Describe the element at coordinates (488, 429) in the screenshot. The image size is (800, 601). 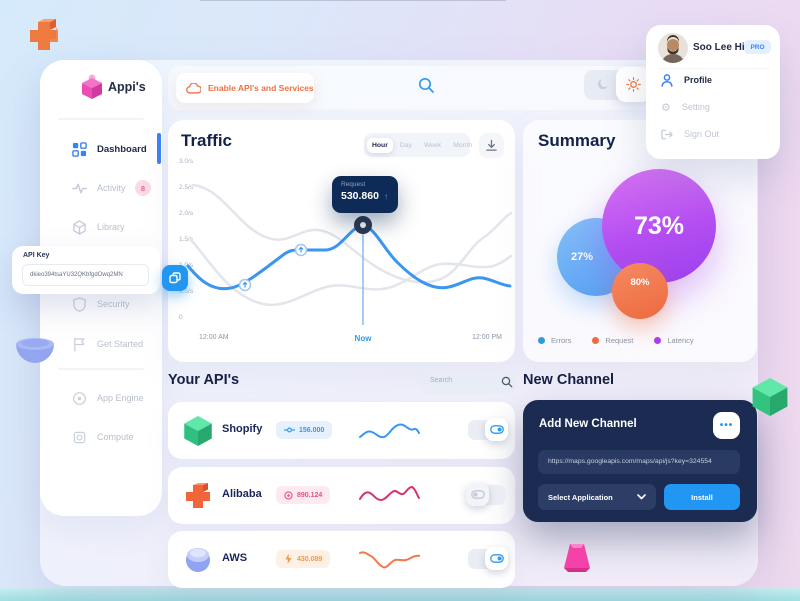
I see `shopify-toggle` at that location.